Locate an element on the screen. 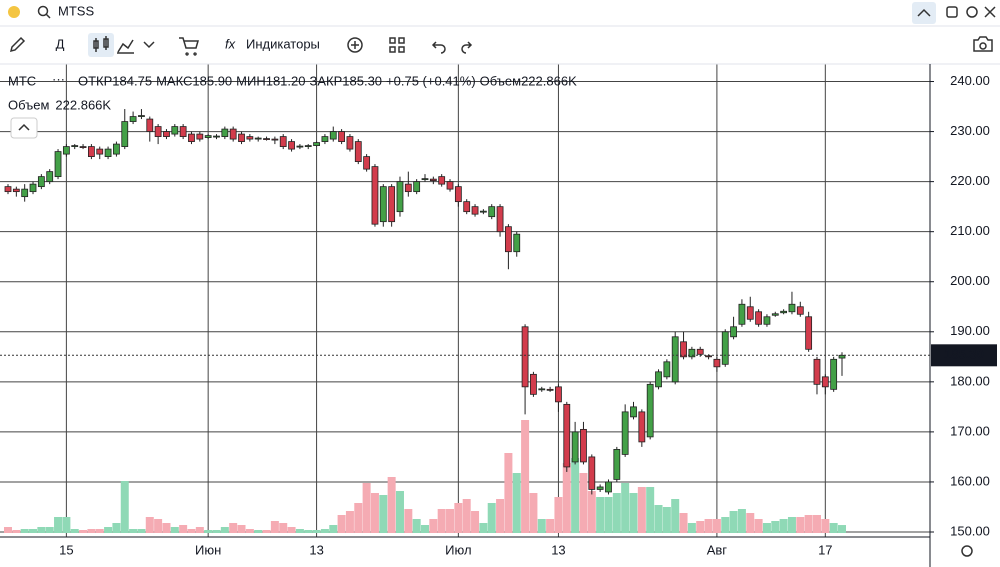 Image resolution: width=1000 pixels, height=567 pixels. collapse-legend-button is located at coordinates (24, 128).